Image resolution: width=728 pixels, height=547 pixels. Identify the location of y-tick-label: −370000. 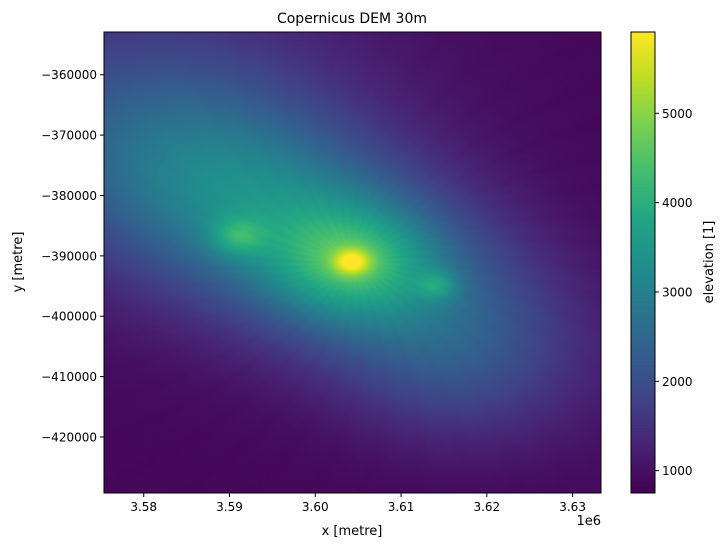
(69, 136).